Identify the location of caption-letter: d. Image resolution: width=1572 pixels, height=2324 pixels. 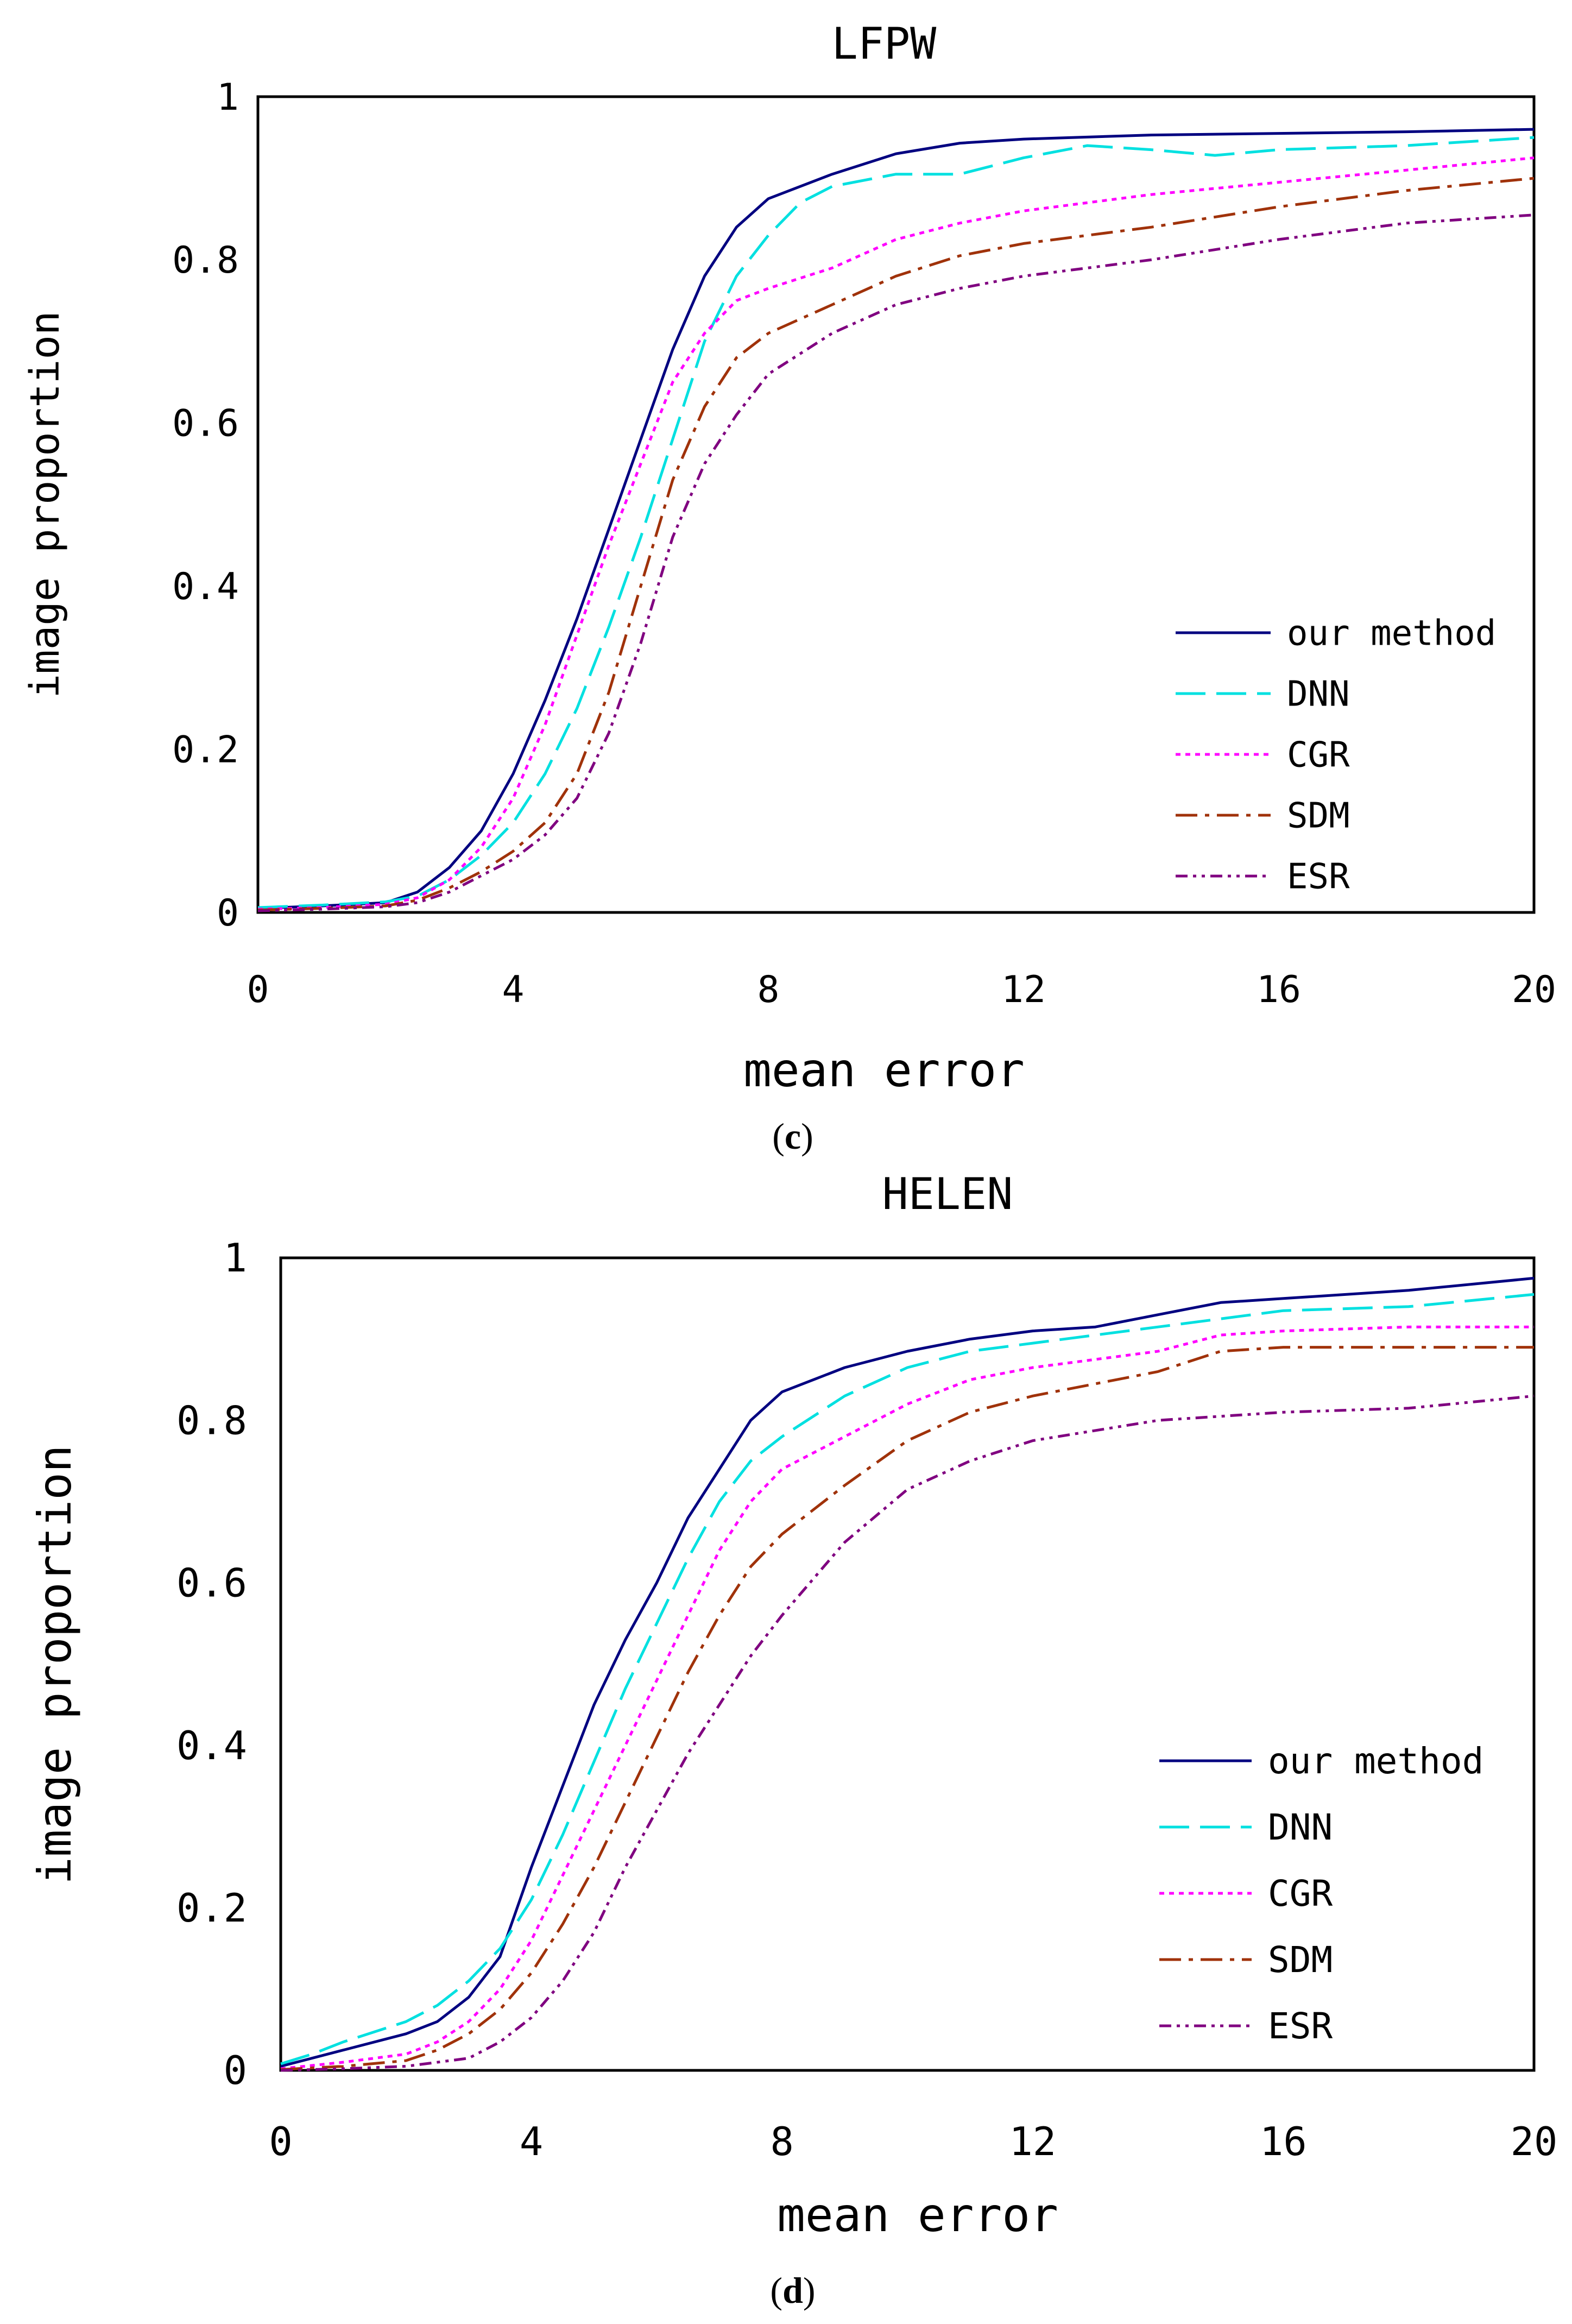
(792, 2290).